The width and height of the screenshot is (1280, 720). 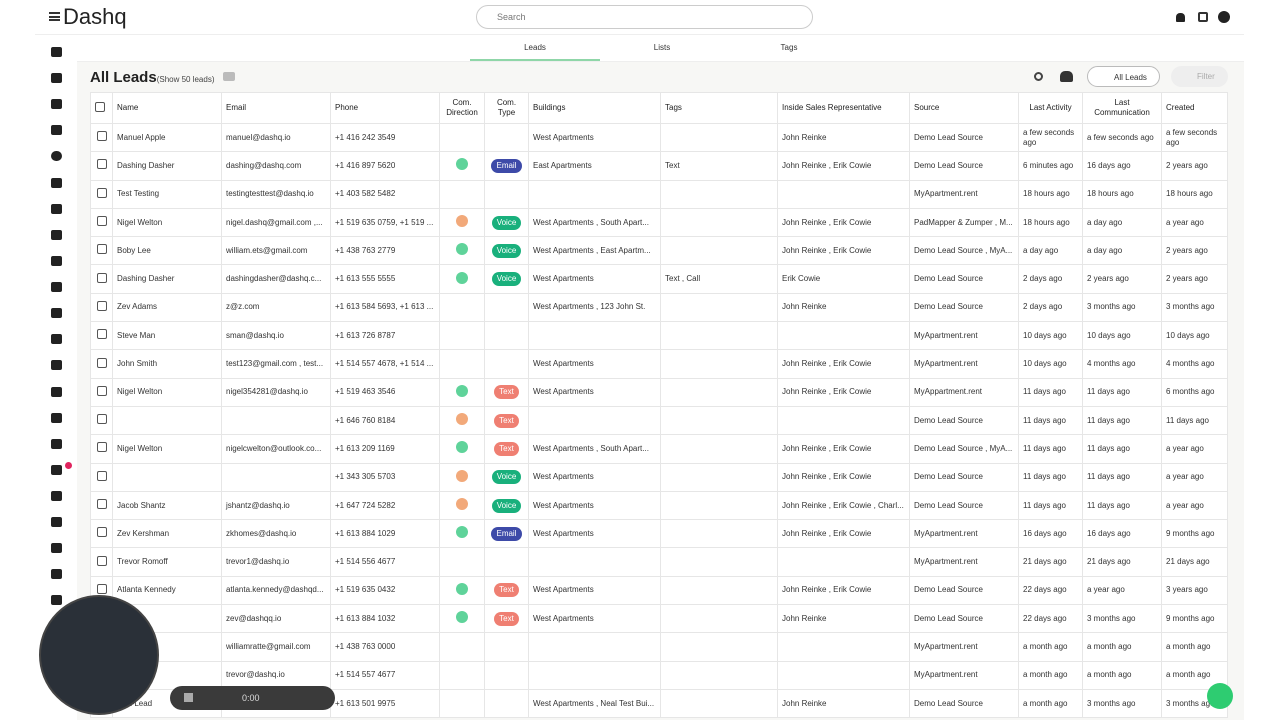 I want to click on cell: zev@dashqq.io, so click(x=276, y=619).